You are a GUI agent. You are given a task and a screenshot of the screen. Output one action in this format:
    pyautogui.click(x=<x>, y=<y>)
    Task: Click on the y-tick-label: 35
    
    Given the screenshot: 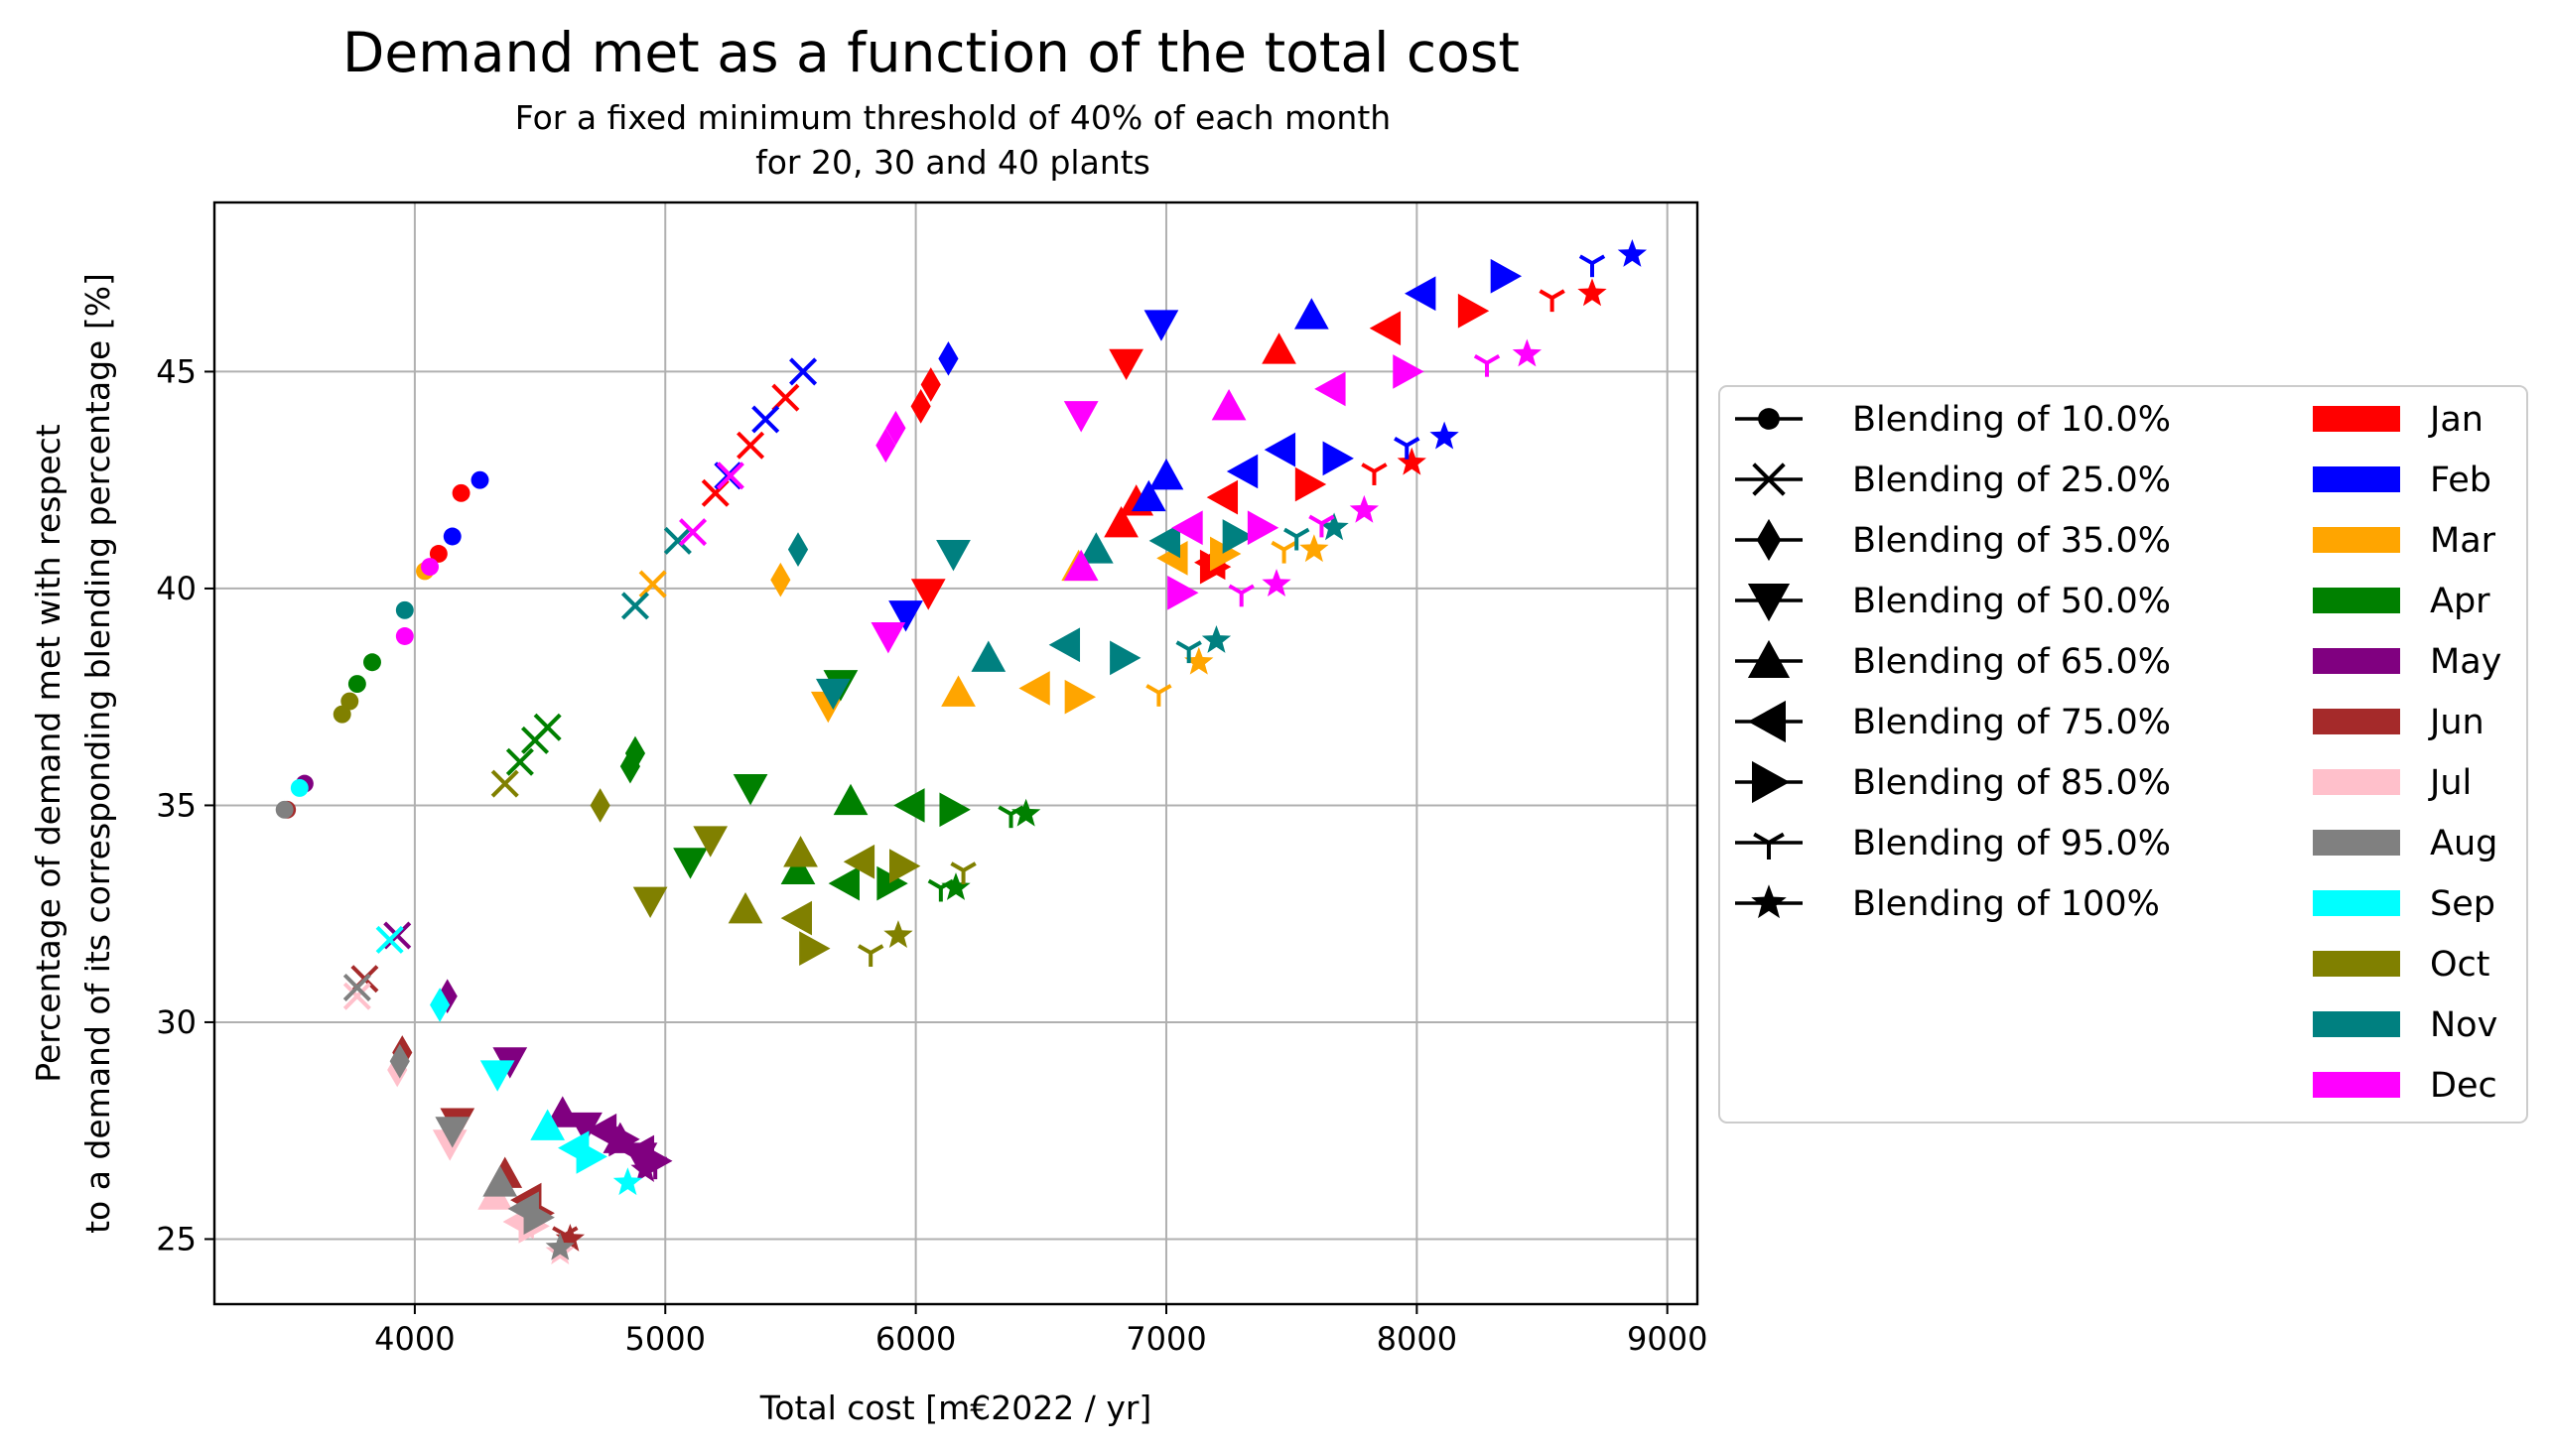 What is the action you would take?
    pyautogui.click(x=177, y=805)
    